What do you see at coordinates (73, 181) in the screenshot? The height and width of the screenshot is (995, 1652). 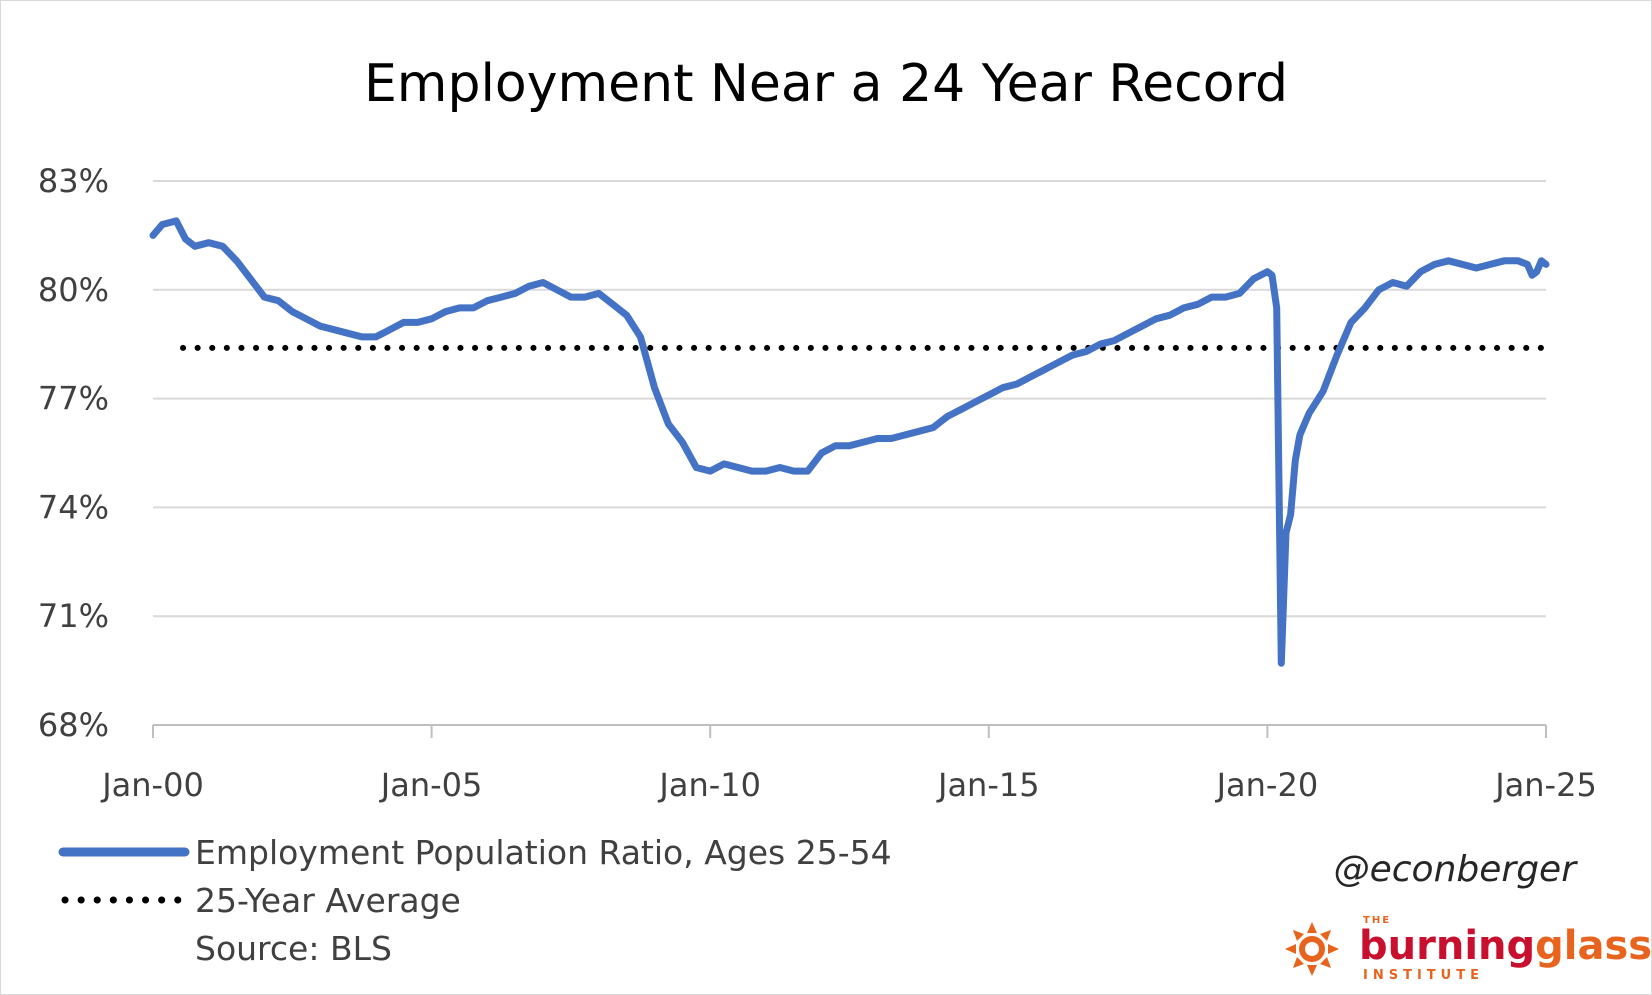 I see `y-tick-label: 83%` at bounding box center [73, 181].